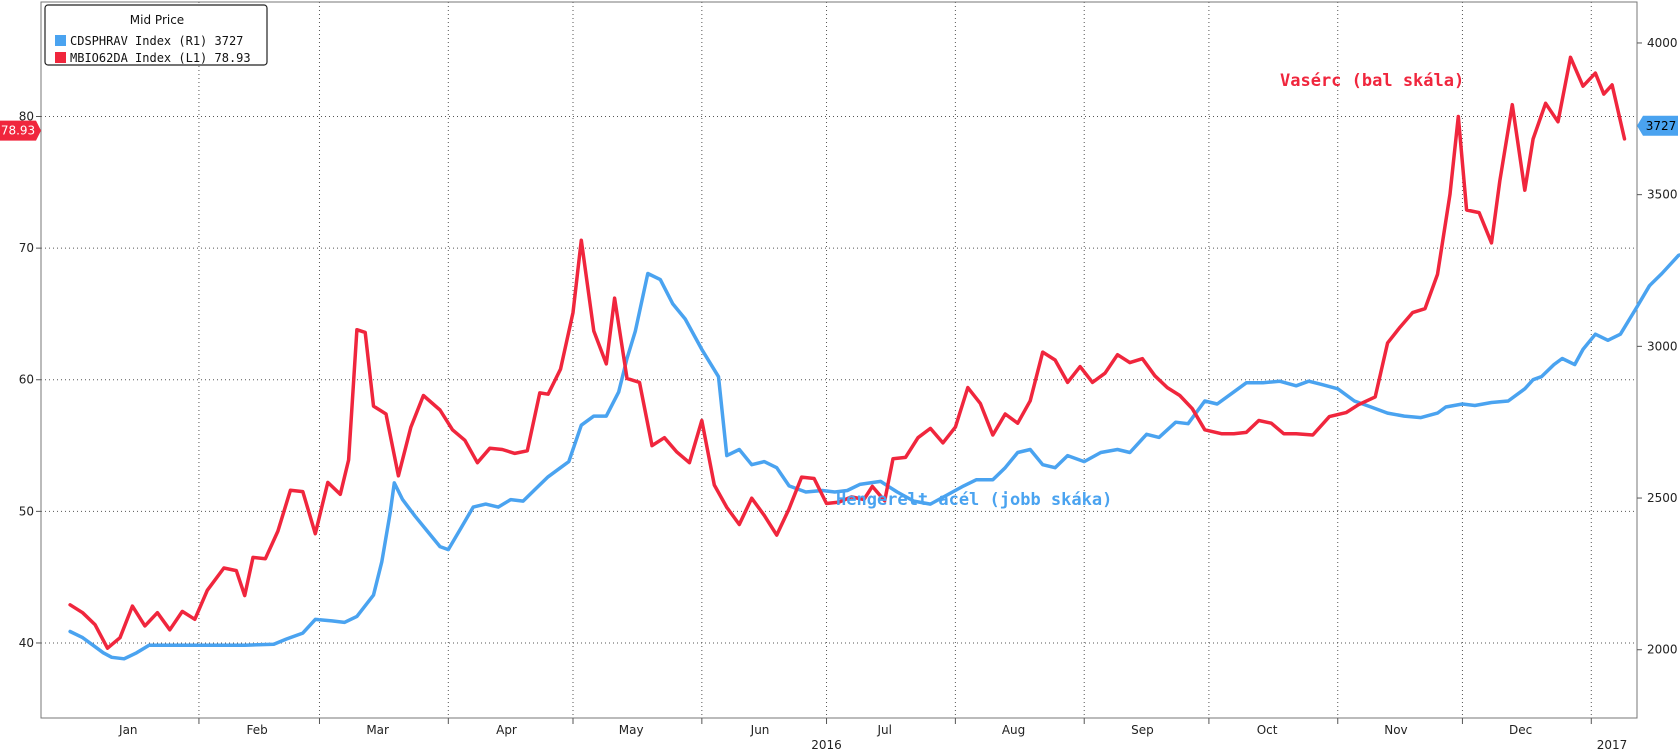 The width and height of the screenshot is (1680, 753). What do you see at coordinates (1372, 81) in the screenshot?
I see `annotation-label: Vasérc (bal skála)` at bounding box center [1372, 81].